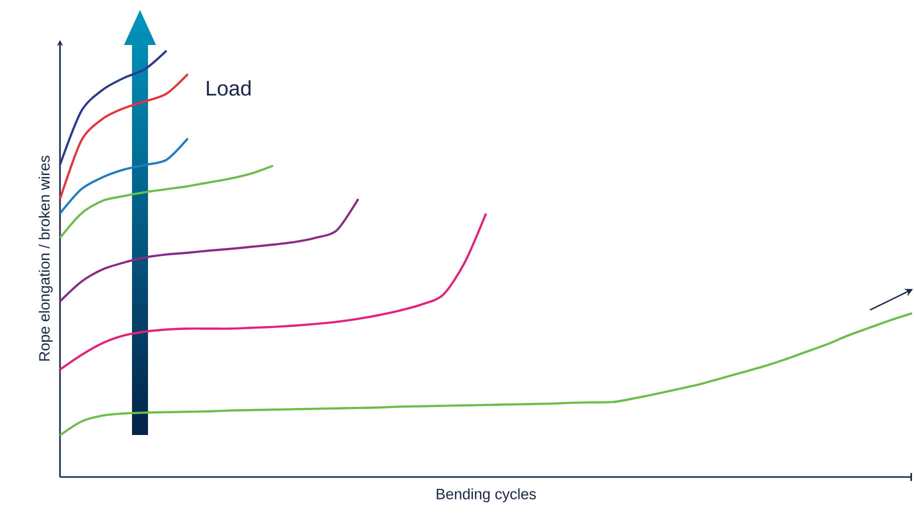 The width and height of the screenshot is (914, 521). What do you see at coordinates (486, 495) in the screenshot?
I see `x-axis-title: Bending cycles` at bounding box center [486, 495].